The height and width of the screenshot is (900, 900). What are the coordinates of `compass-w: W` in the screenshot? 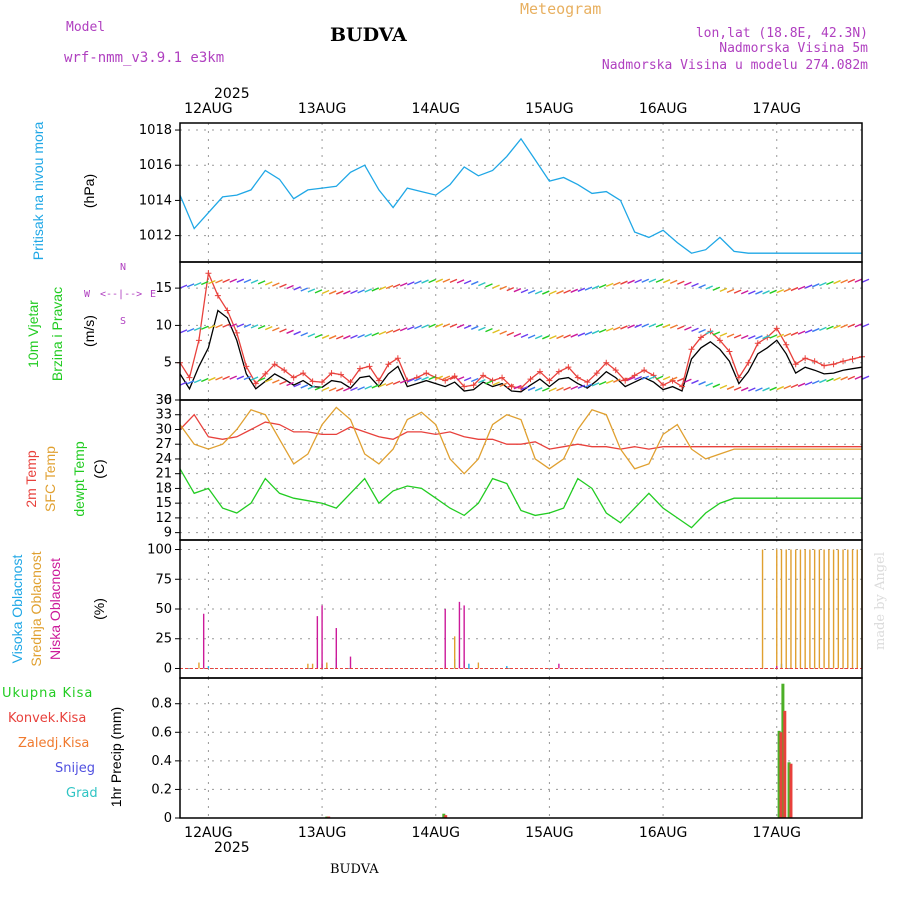 It's located at (87, 294).